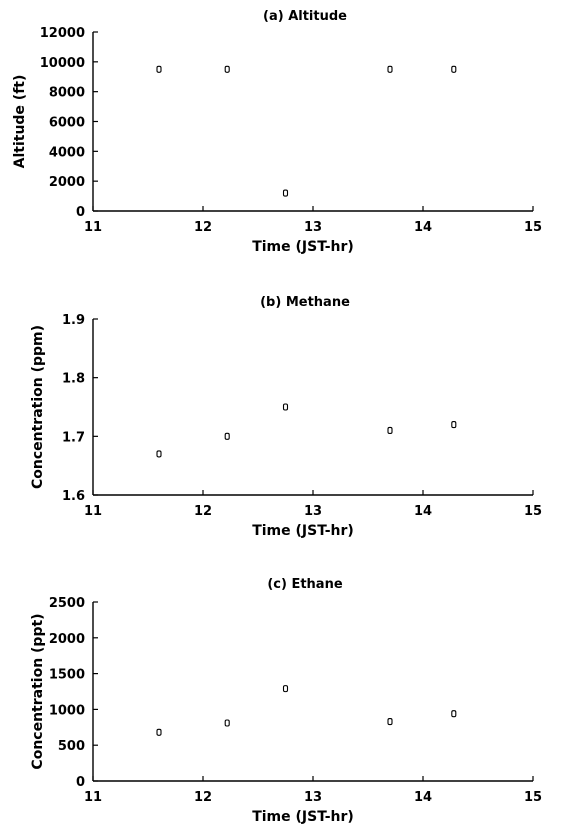 The width and height of the screenshot is (561, 829). I want to click on y-axis-label: Concentration (ppm), so click(38, 407).